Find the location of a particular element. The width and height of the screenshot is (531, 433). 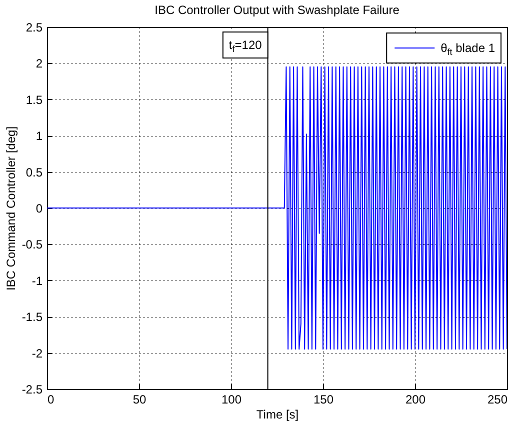

y-tick-label: 1 is located at coordinates (39, 136).